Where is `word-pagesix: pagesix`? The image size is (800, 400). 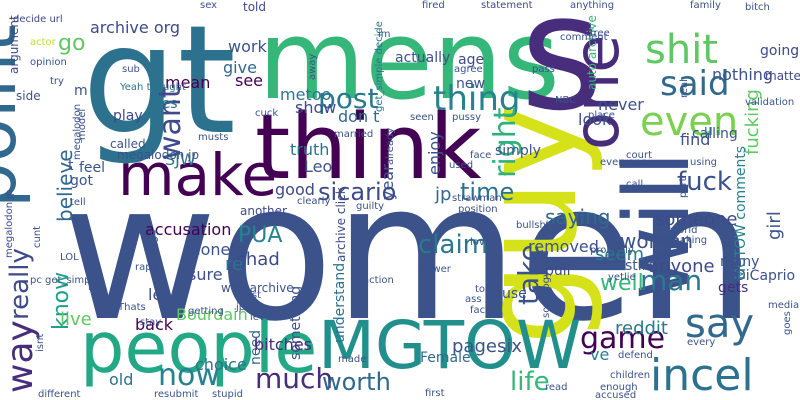
word-pagesix: pagesix is located at coordinates (487, 346).